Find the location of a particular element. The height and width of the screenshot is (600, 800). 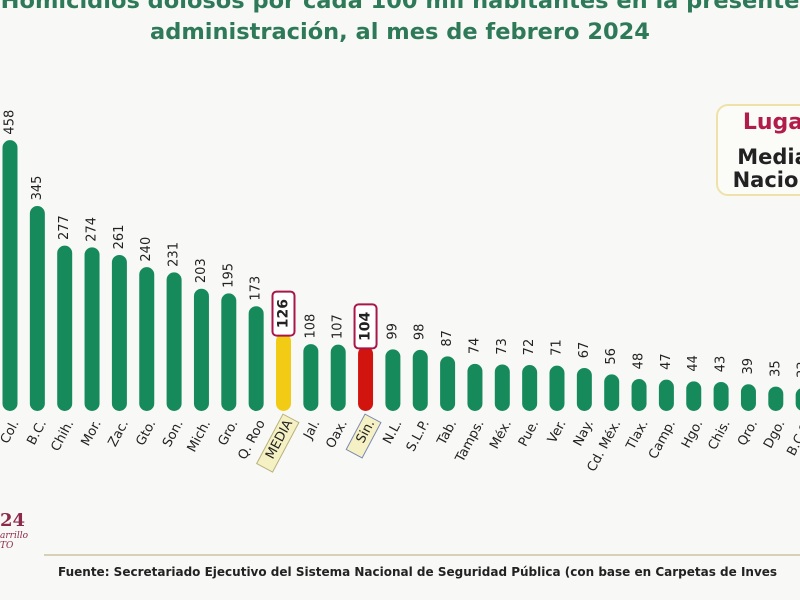

category-label-tab: Tab. is located at coordinates (447, 432).